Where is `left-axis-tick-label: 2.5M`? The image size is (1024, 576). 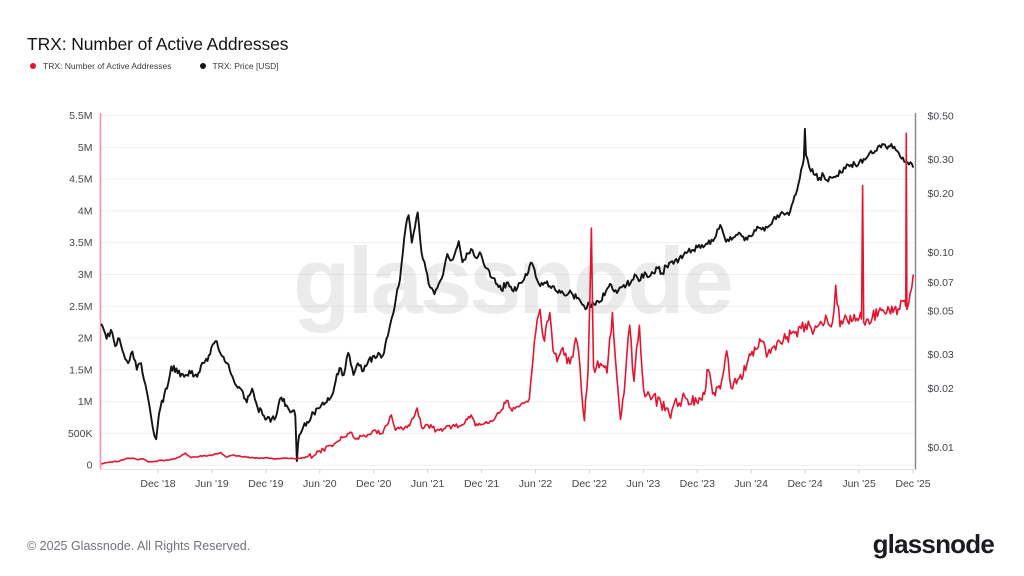 left-axis-tick-label: 2.5M is located at coordinates (80, 307).